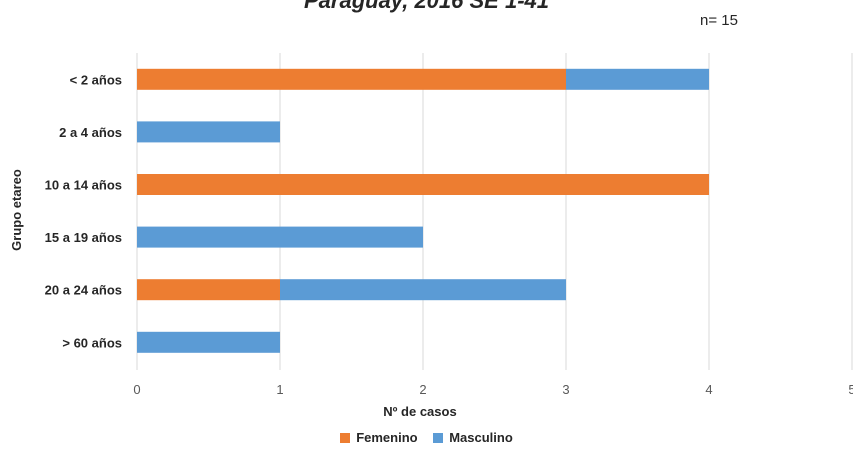 Image resolution: width=853 pixels, height=454 pixels. What do you see at coordinates (426, 6) in the screenshot?
I see `chart-title: Paraguay, 2016 SE 1-41` at bounding box center [426, 6].